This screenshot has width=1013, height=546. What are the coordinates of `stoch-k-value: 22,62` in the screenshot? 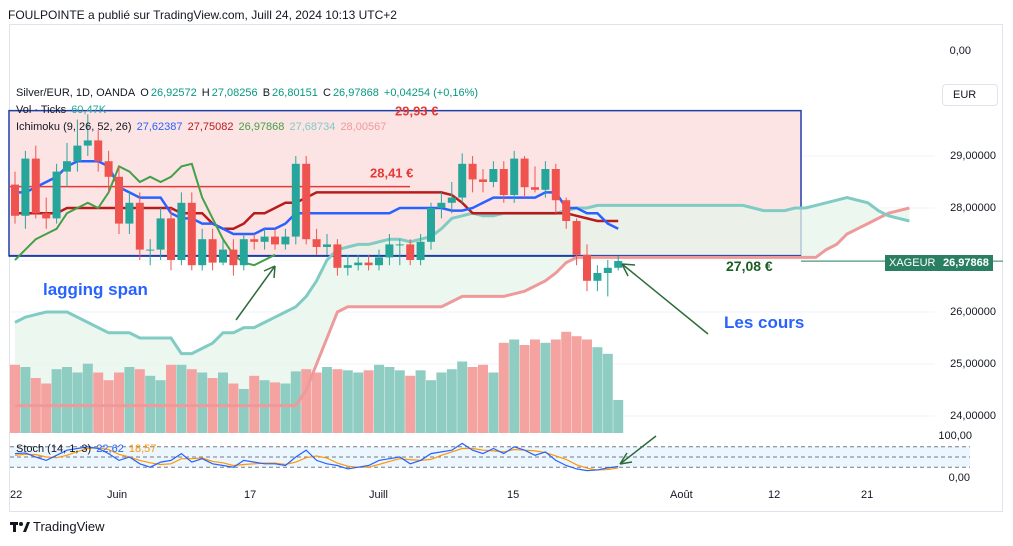 It's located at (110, 449).